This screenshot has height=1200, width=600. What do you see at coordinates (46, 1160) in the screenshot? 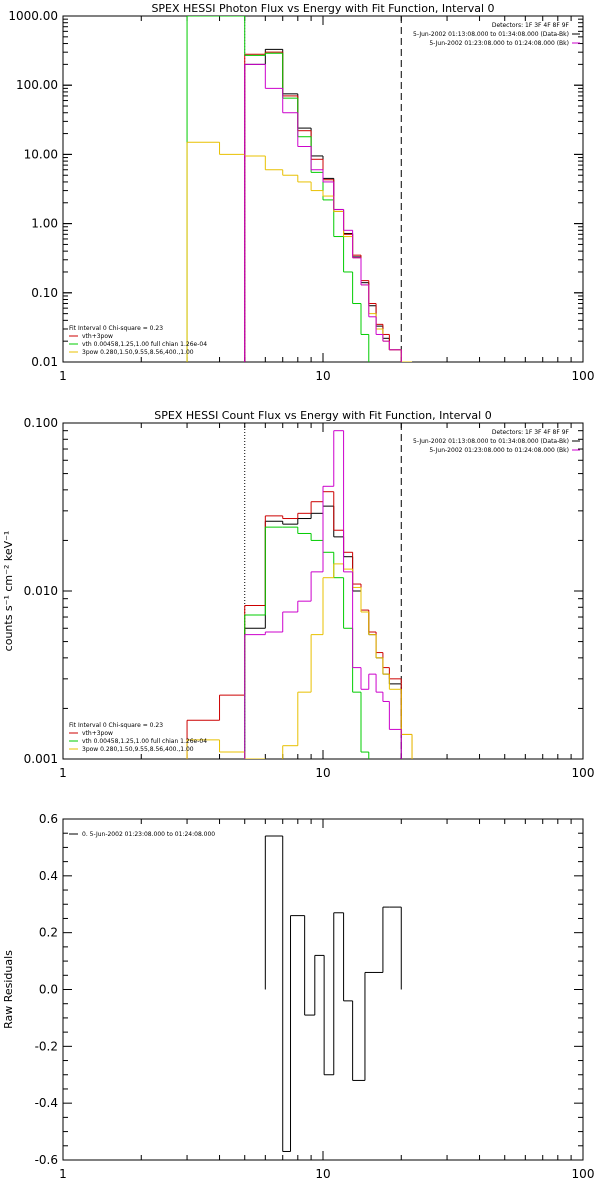
I see `y-tick-label: -0.6` at bounding box center [46, 1160].